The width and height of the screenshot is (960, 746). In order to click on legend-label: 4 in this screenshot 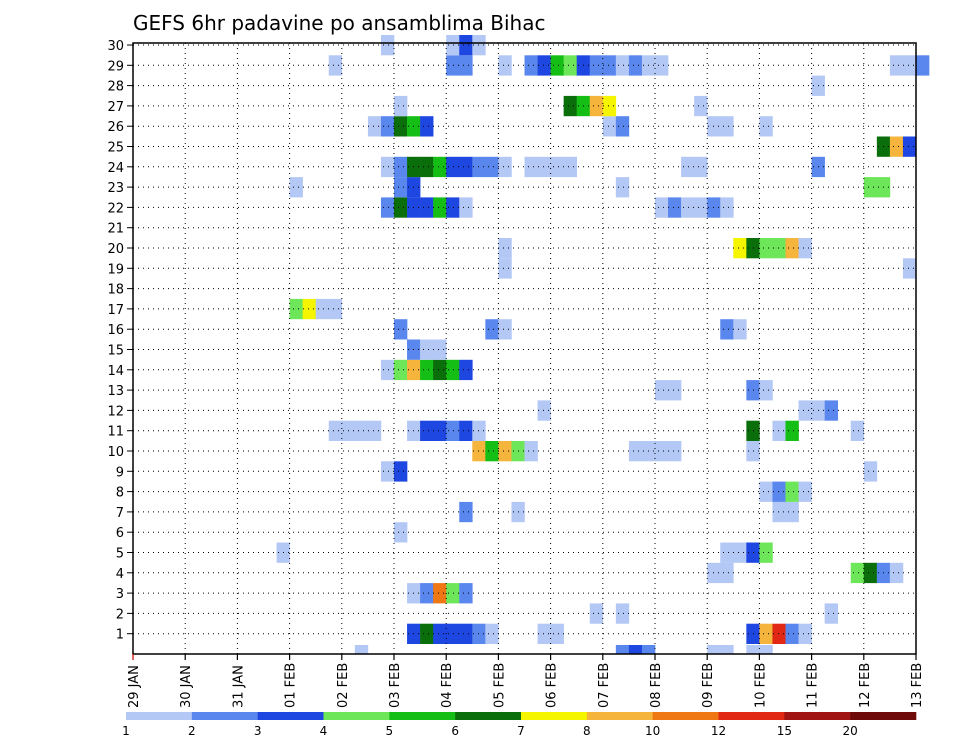, I will do `click(324, 731)`.